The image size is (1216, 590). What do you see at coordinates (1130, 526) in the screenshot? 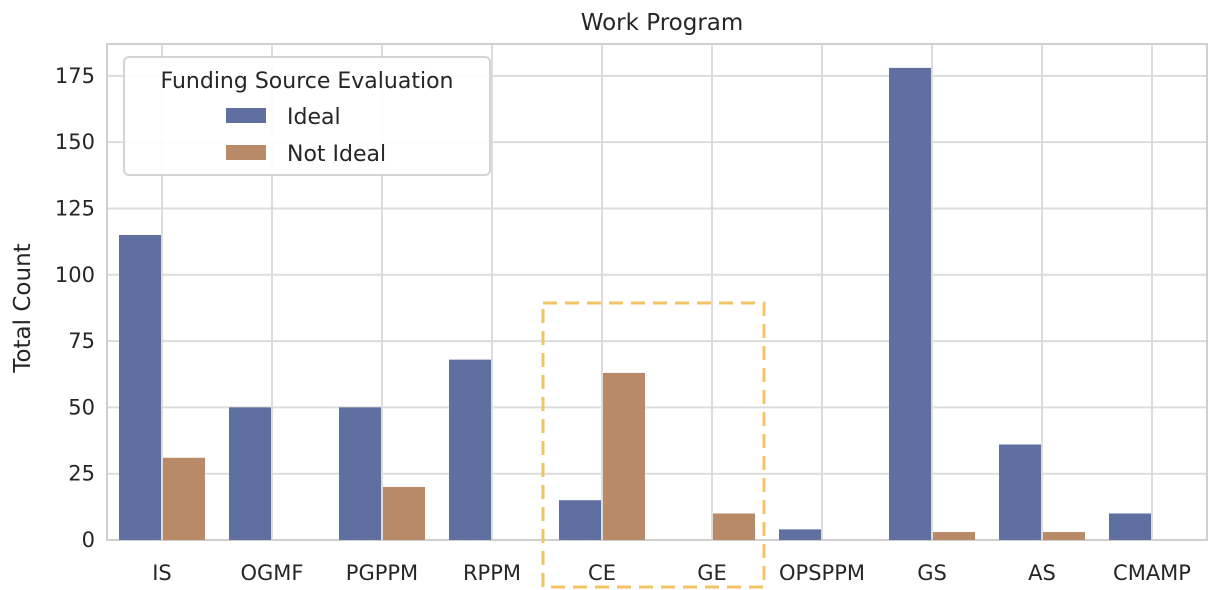
I see `bar-cmamp-ideal` at bounding box center [1130, 526].